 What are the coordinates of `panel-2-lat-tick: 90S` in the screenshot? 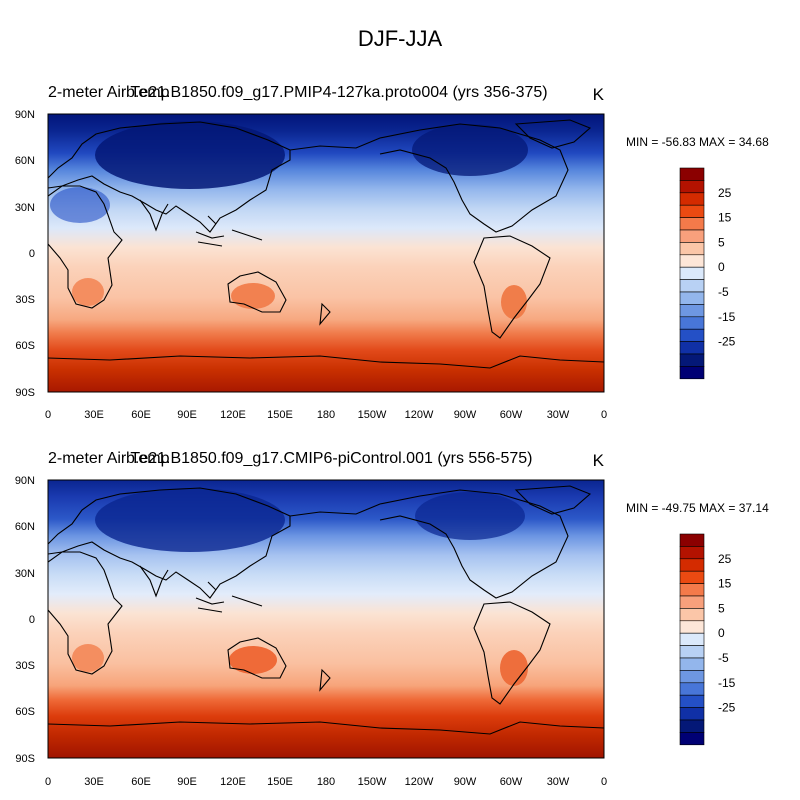 It's located at (25, 759).